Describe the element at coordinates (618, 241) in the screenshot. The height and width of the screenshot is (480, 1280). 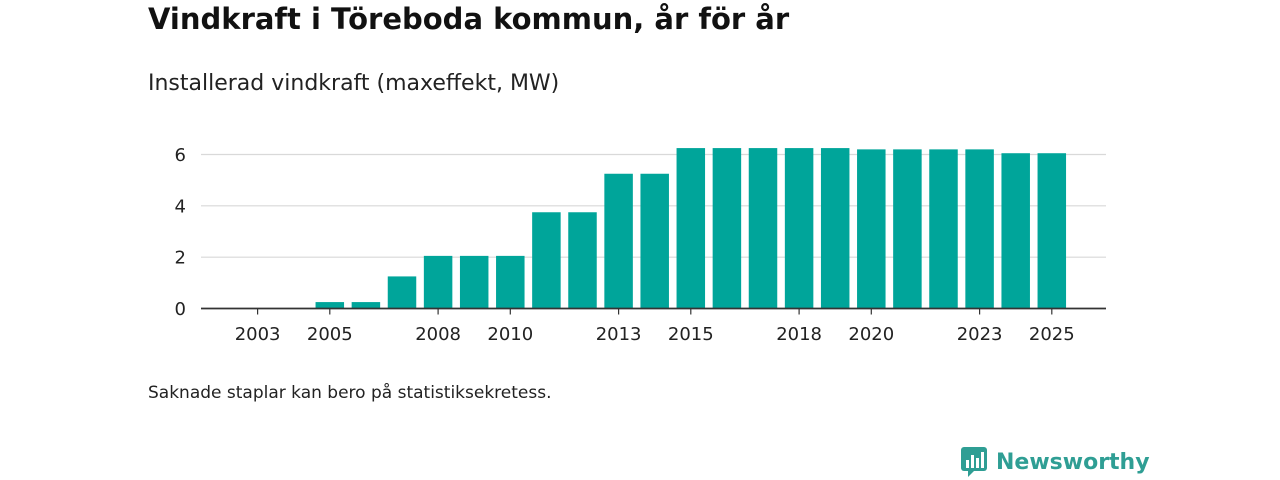
I see `bar-2013` at that location.